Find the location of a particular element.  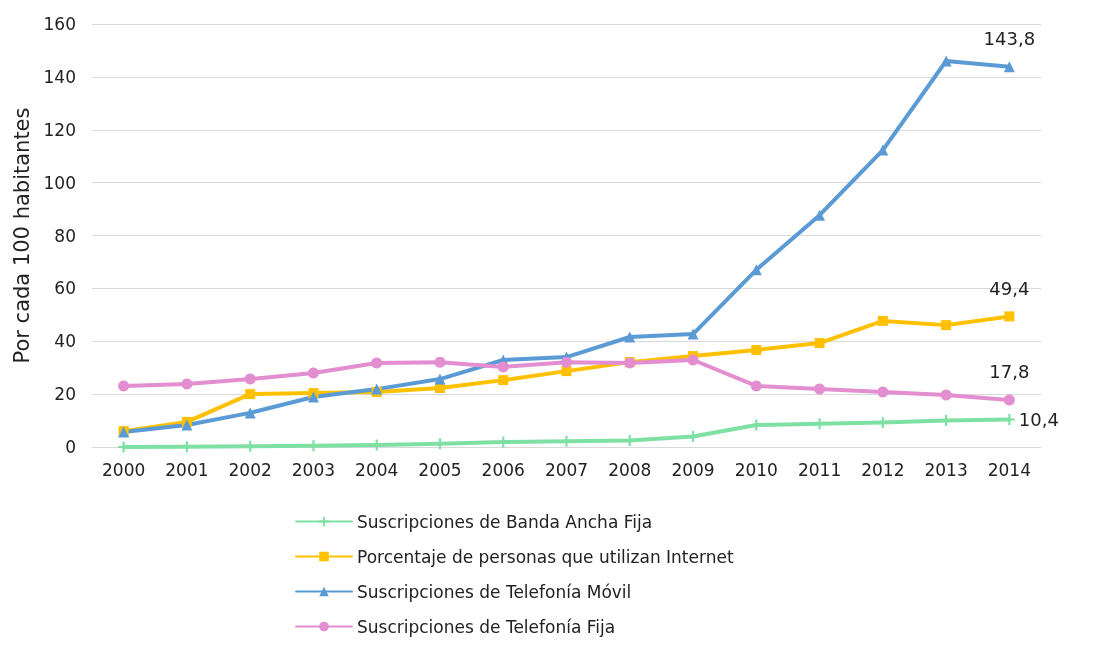

y-tick-label: 60 is located at coordinates (65, 288).